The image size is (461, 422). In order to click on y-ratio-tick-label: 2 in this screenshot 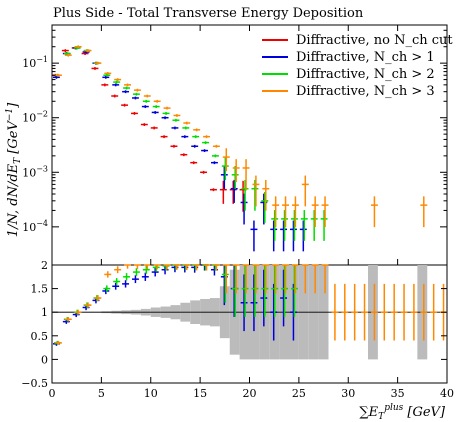, I will do `click(44, 265)`.